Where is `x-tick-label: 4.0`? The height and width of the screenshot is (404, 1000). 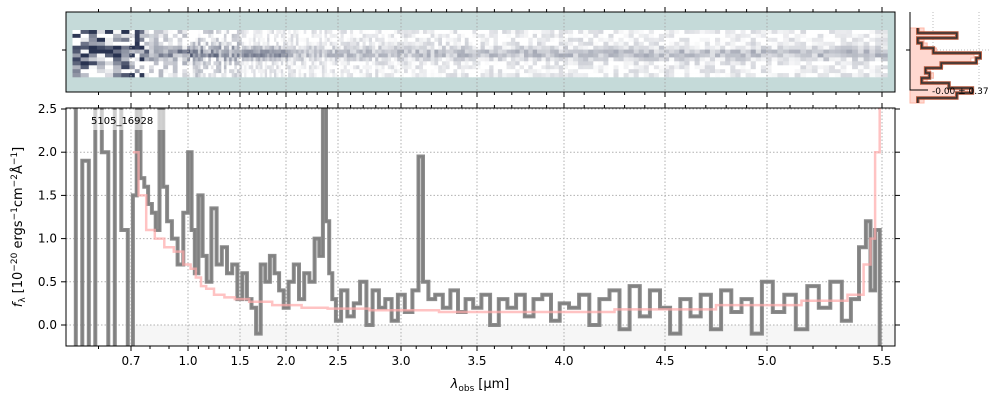 x-tick-label: 4.0 is located at coordinates (563, 361).